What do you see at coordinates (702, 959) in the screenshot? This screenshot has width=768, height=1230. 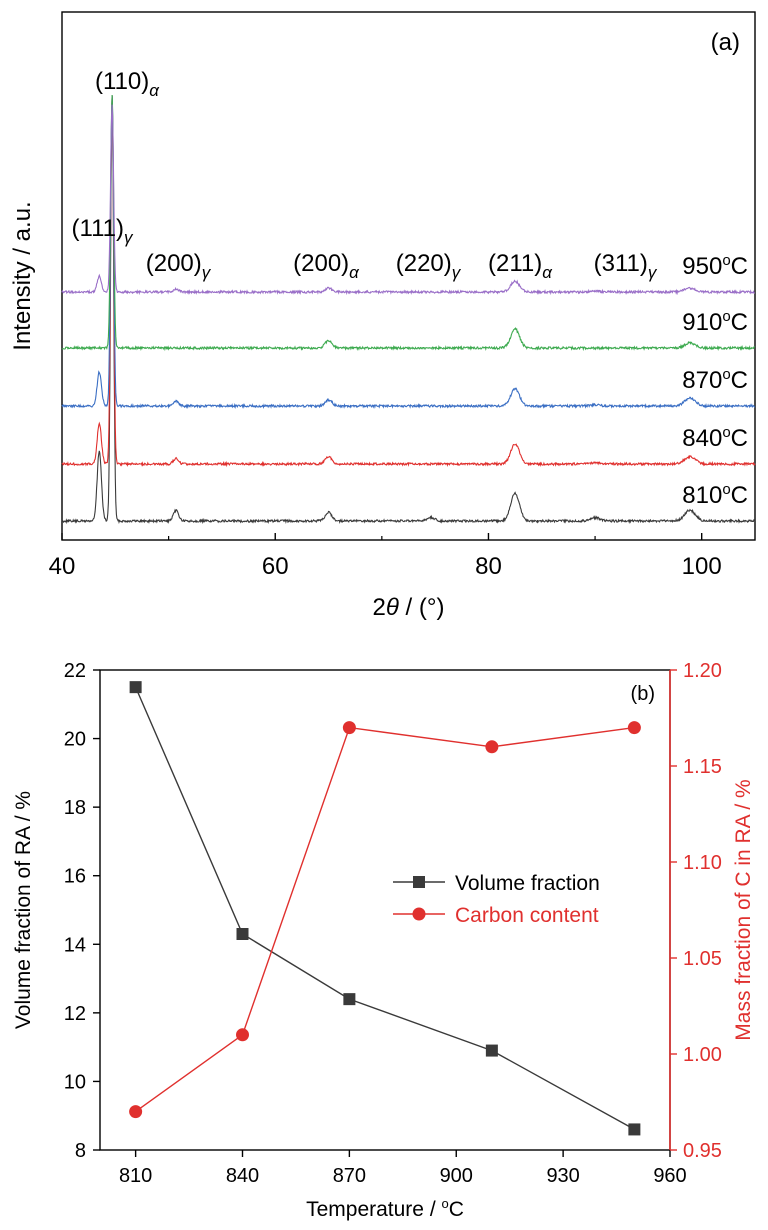 I see `panel-b-y2-tick-label: 1.05` at bounding box center [702, 959].